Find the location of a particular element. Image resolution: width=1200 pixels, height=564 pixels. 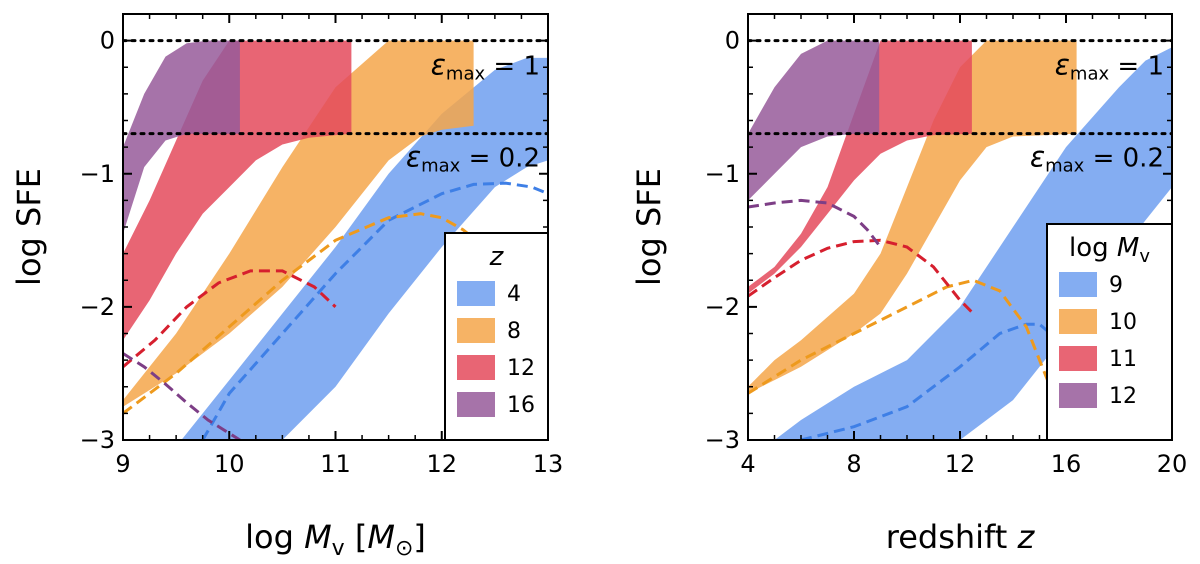

legend-title: z is located at coordinates (497, 257).